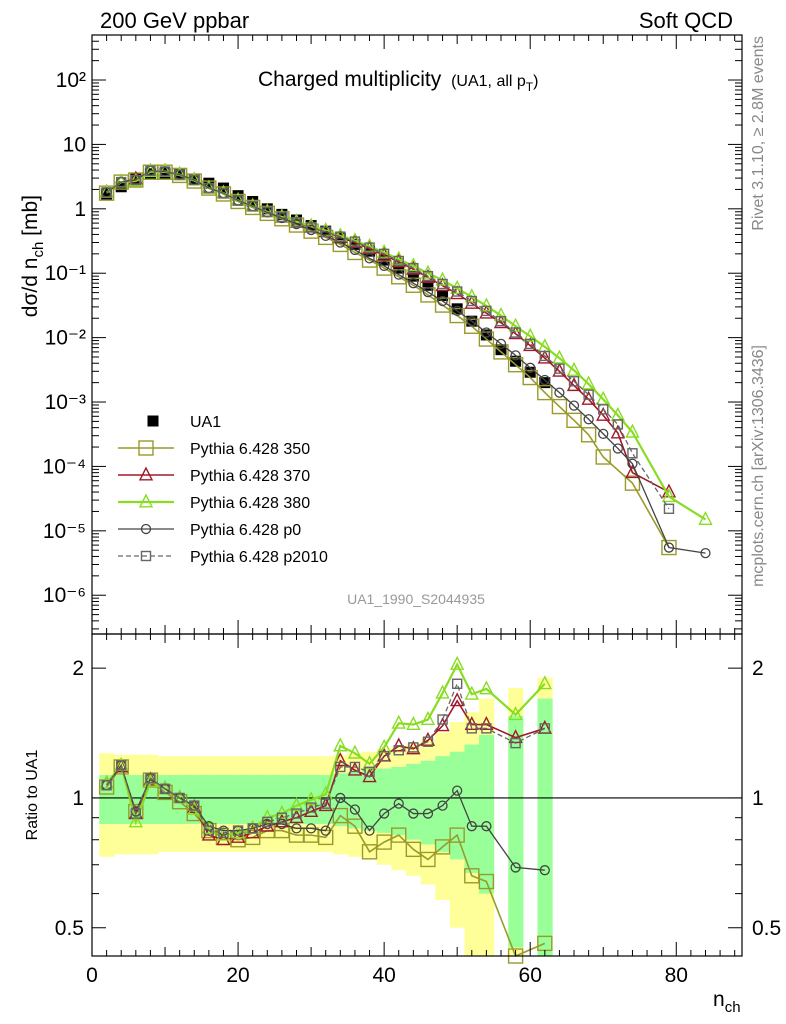  I want to click on y-tick-label: 0.5, so click(69, 928).